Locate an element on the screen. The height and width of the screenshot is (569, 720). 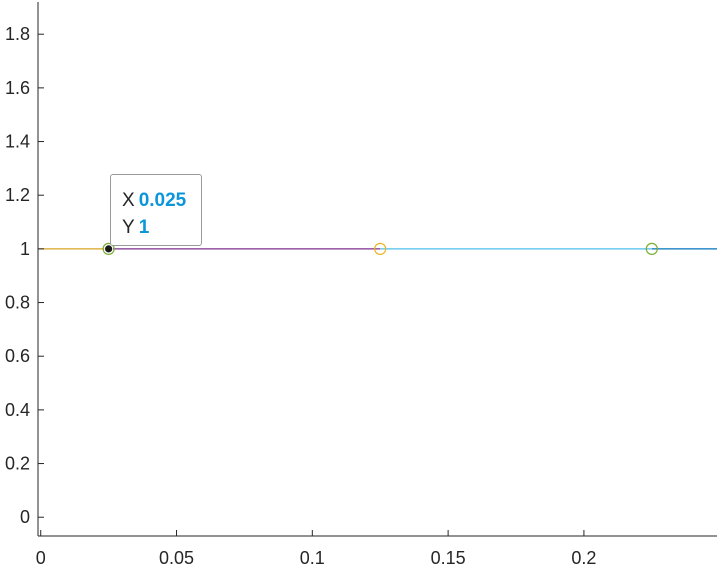
y-tick-label: 0.8 is located at coordinates (17, 303).